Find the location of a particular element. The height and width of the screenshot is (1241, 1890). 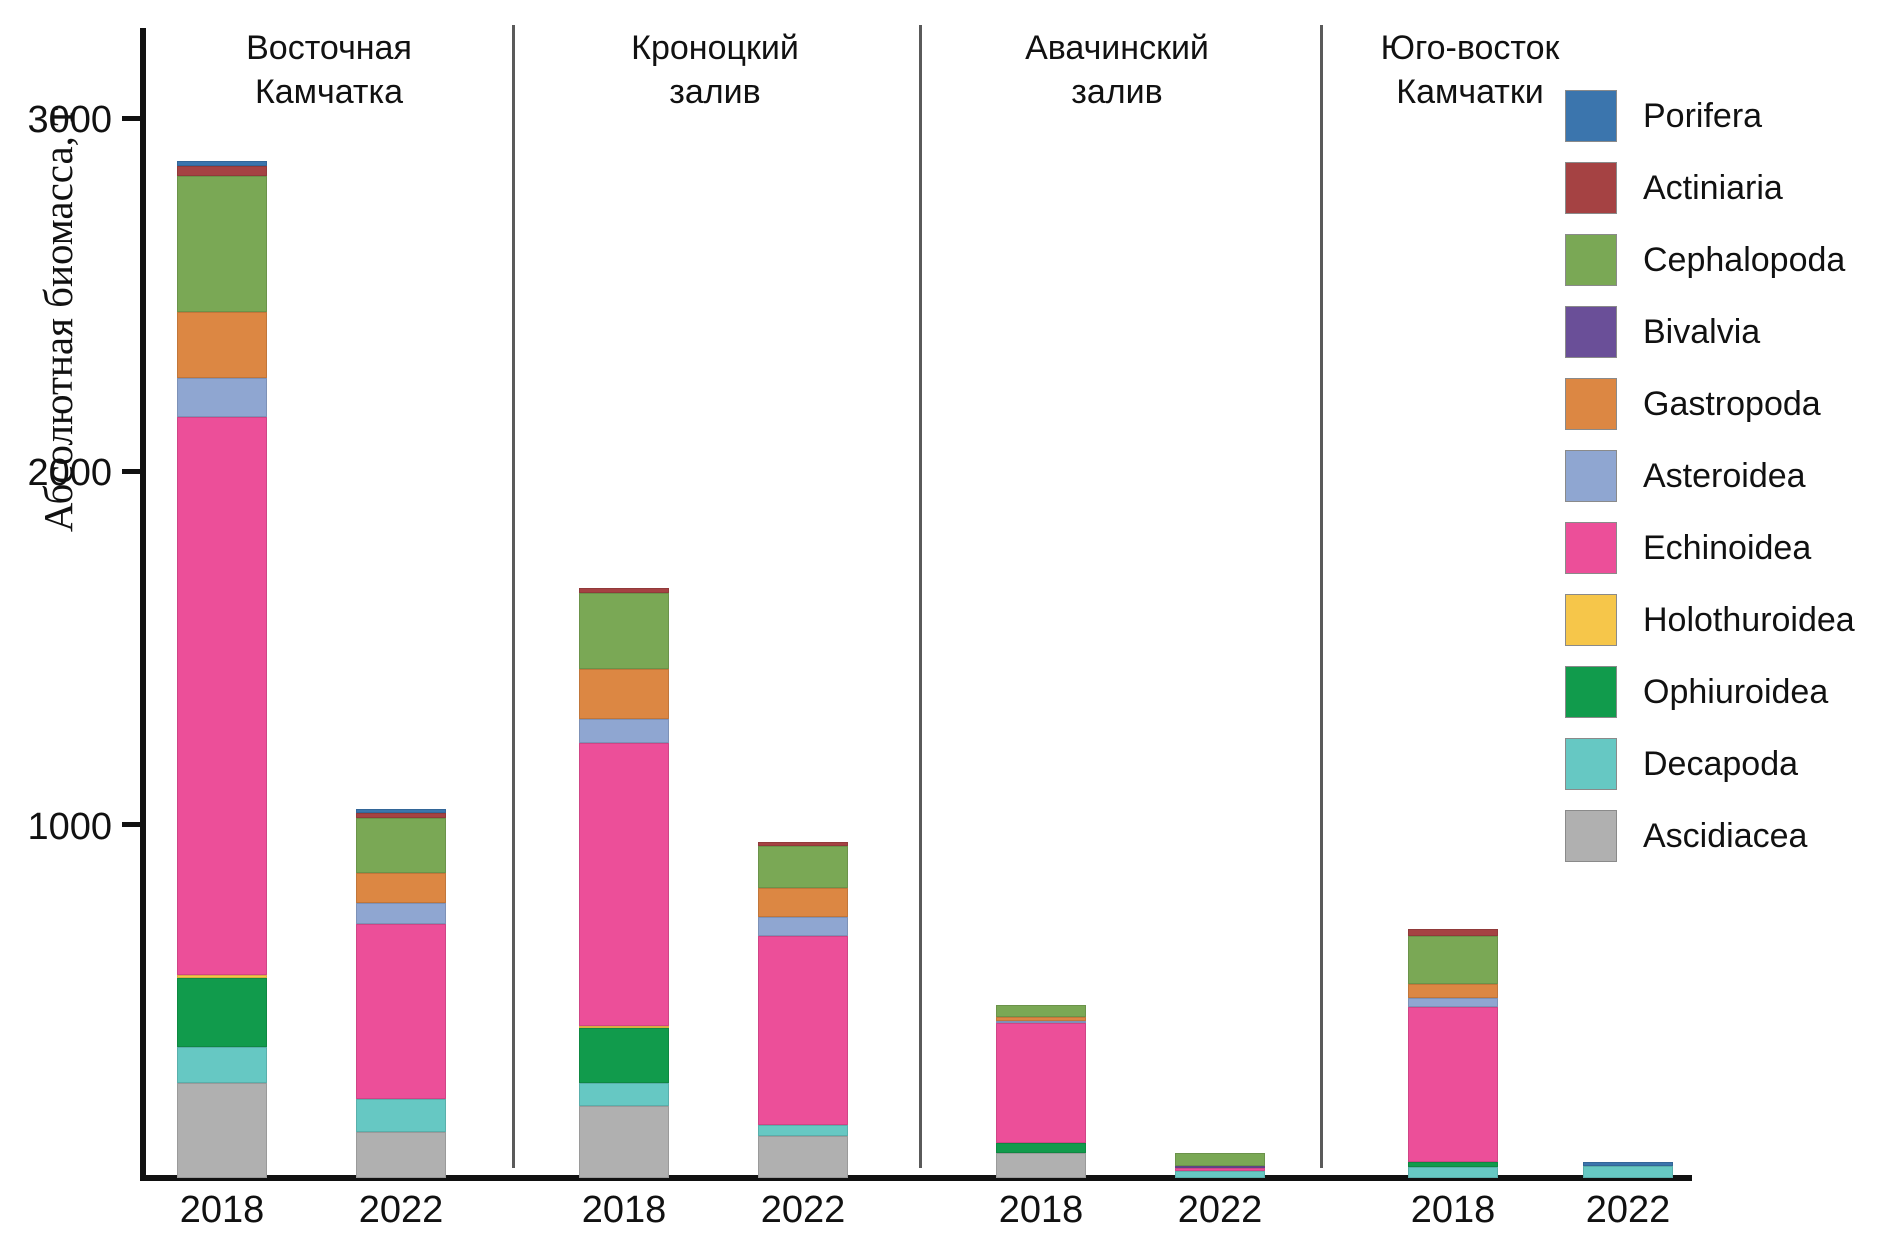

legend-item-actiniaria: Actiniaria is located at coordinates (1674, 188).